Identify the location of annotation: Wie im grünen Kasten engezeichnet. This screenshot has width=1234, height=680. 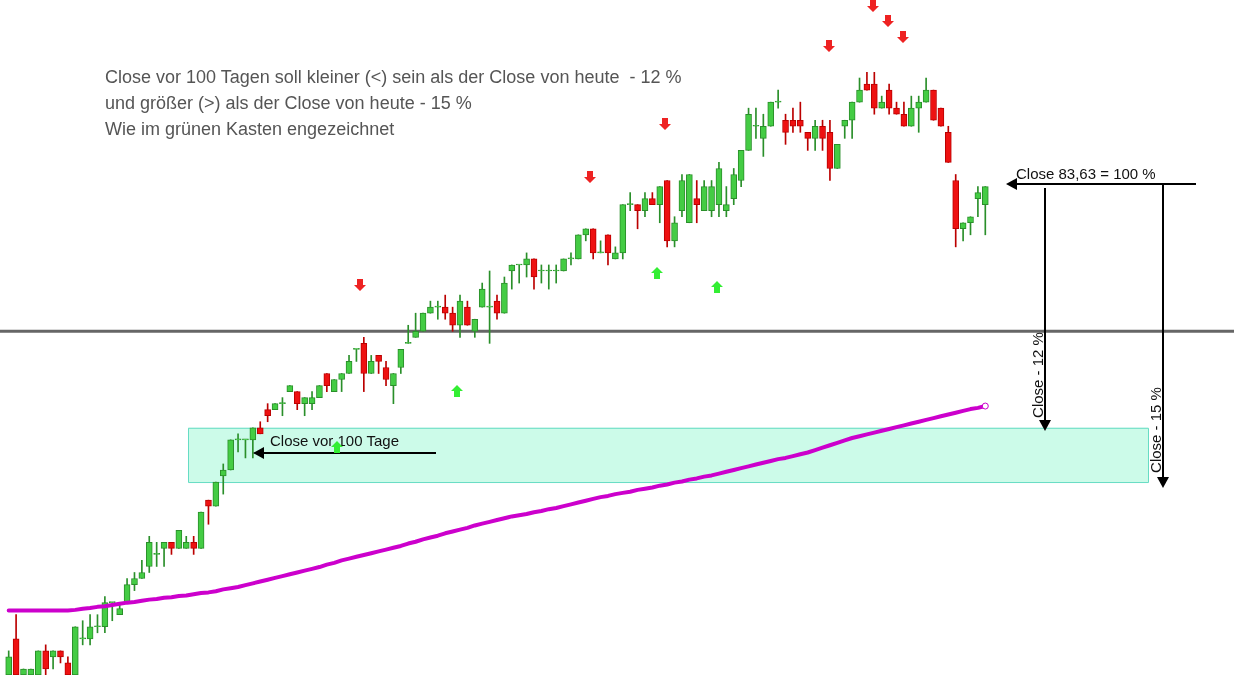
(250, 129).